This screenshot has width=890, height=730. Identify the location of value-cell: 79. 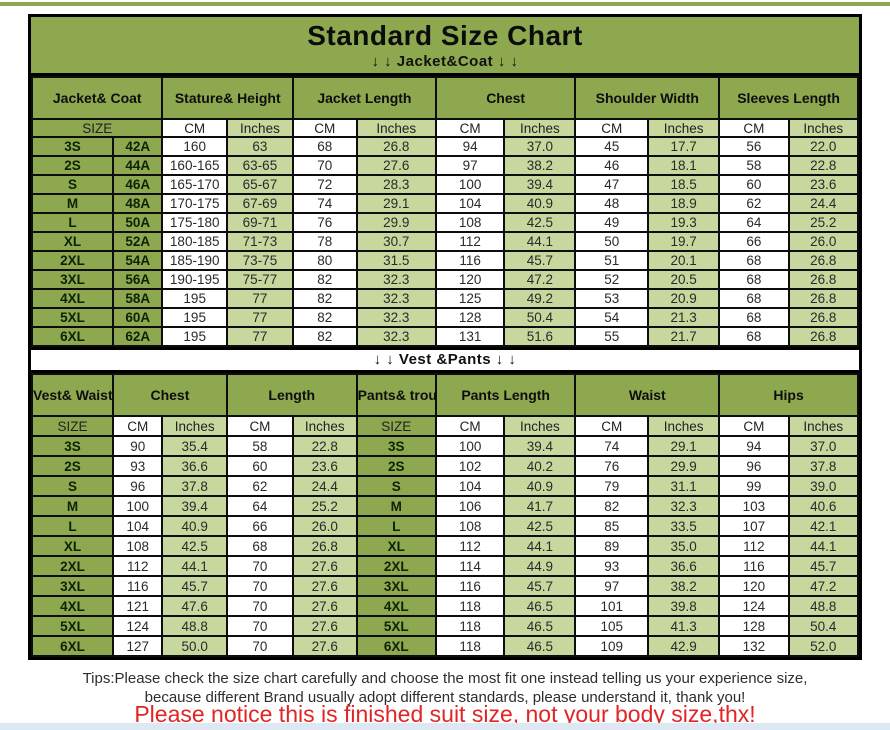
(612, 486).